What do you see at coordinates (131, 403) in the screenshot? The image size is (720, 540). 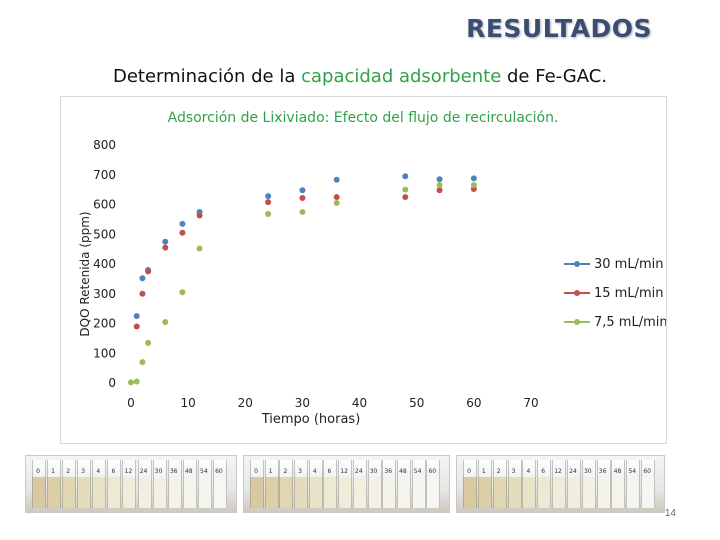 I see `x-tick-label: 0` at bounding box center [131, 403].